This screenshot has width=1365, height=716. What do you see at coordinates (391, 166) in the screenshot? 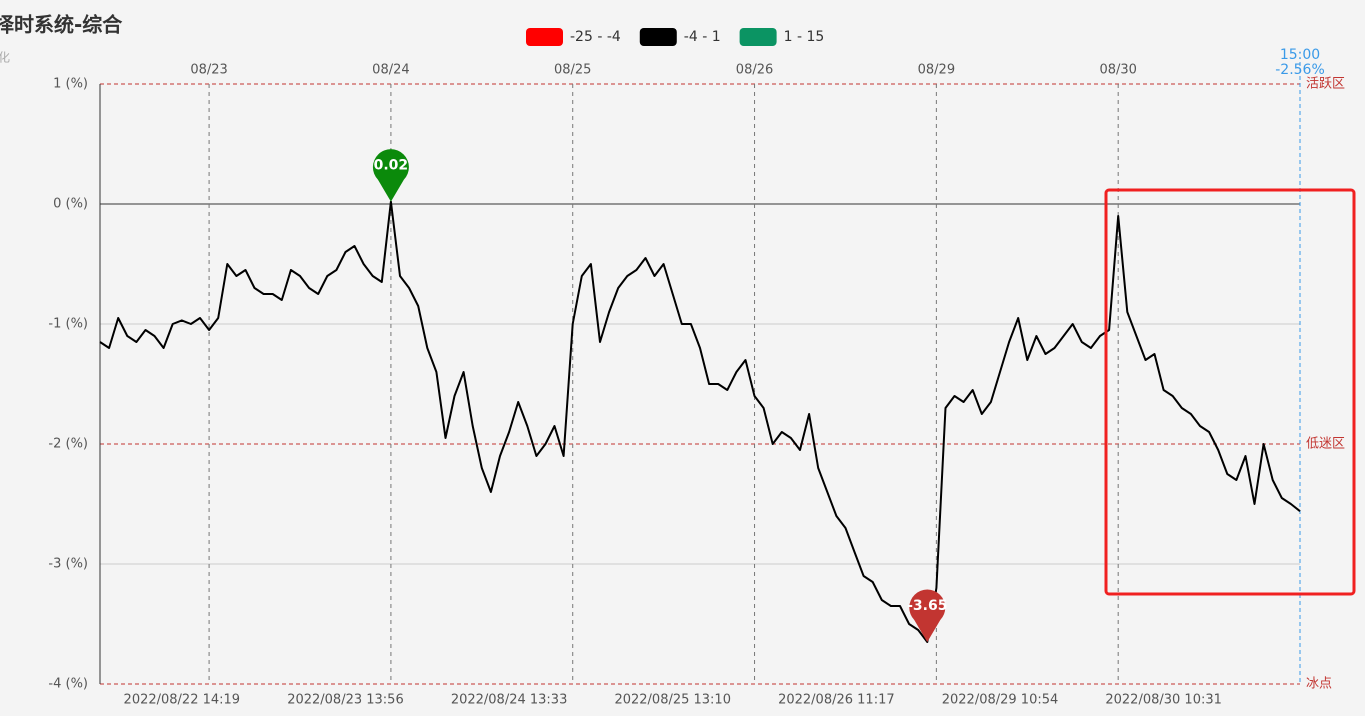
I see `mark-label: 0.02` at bounding box center [391, 166].